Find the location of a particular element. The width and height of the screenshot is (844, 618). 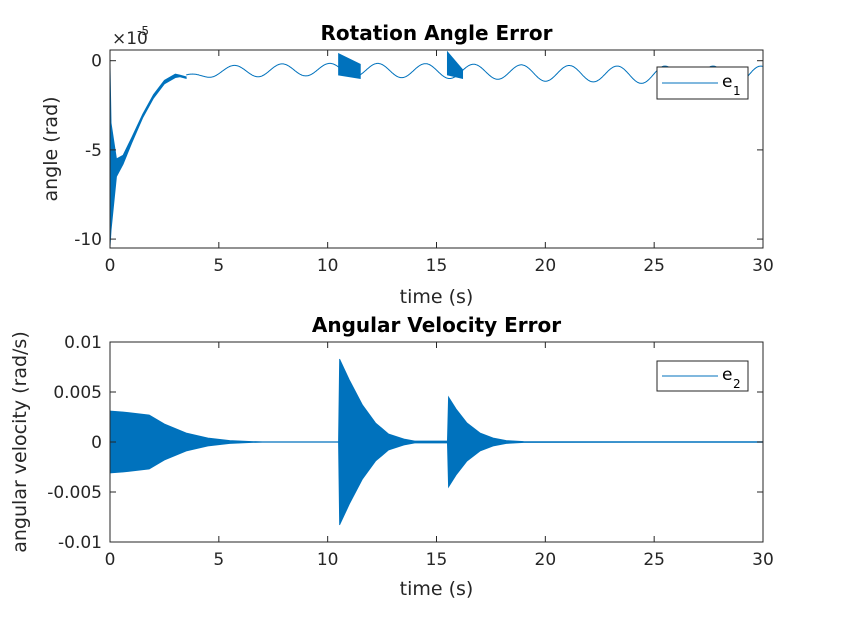

legend: e 1 is located at coordinates (702, 83).